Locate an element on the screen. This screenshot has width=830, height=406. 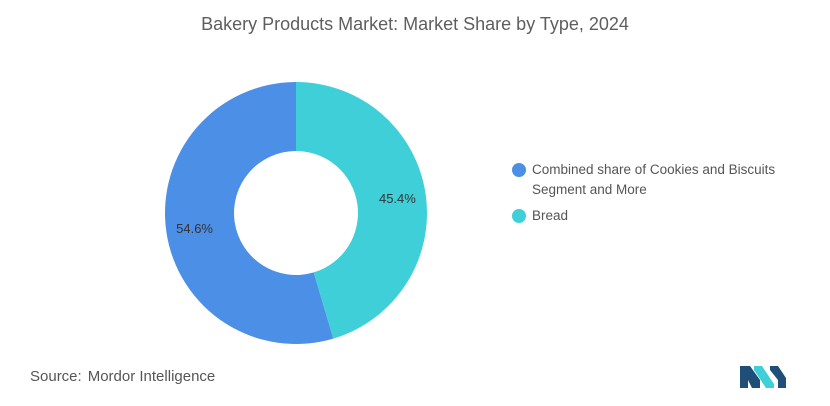
source-note: Source: Mordor Intelligence is located at coordinates (122, 376).